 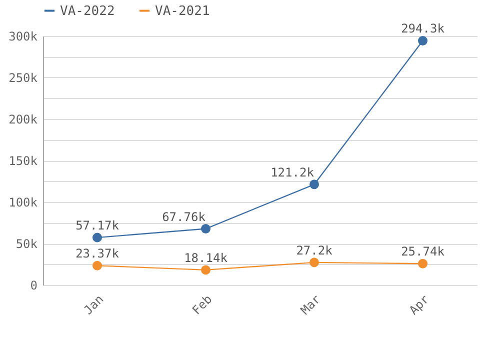 What do you see at coordinates (182, 11) in the screenshot?
I see `legend-label: VA-2021` at bounding box center [182, 11].